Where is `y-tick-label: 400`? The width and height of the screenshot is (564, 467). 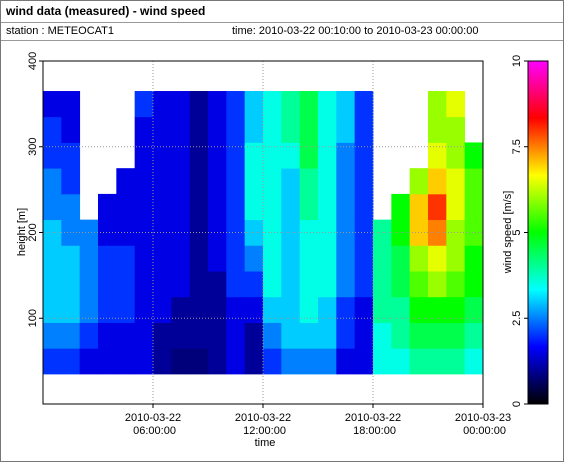 y-tick-label: 400 is located at coordinates (33, 61).